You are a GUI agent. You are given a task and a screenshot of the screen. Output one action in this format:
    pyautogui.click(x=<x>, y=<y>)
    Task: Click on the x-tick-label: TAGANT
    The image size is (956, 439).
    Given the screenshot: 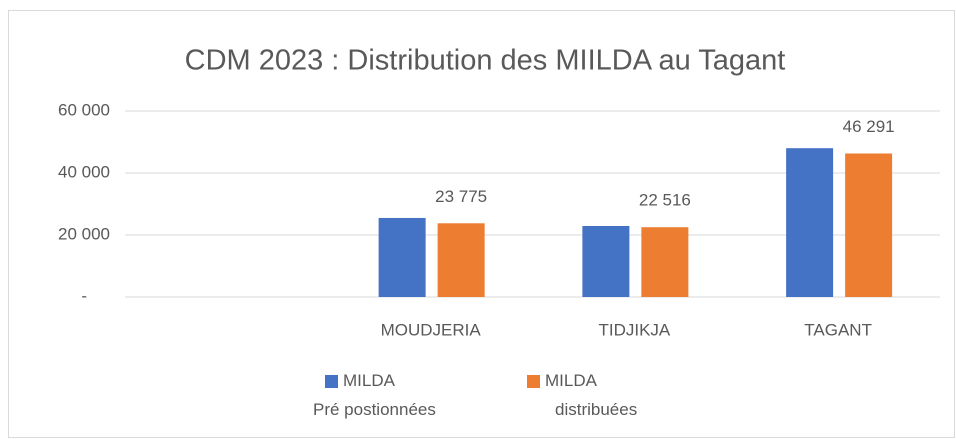 What is the action you would take?
    pyautogui.click(x=838, y=329)
    